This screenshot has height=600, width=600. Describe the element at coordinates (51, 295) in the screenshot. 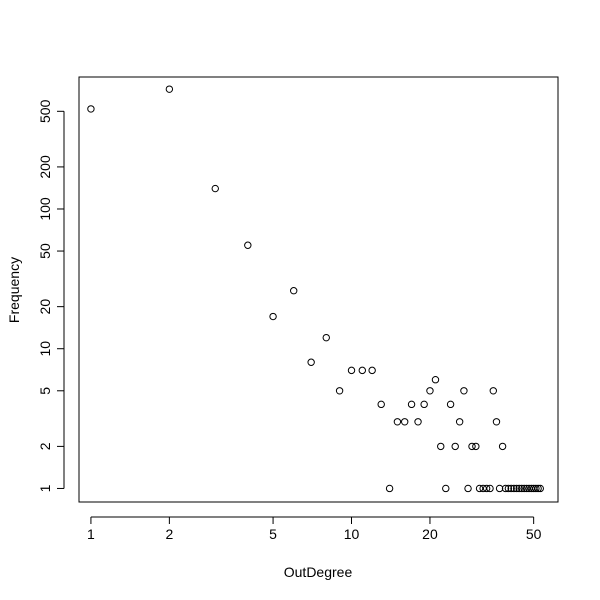

I see `y-axis: 1 2 5 10 20 50 100 200 500` at that location.